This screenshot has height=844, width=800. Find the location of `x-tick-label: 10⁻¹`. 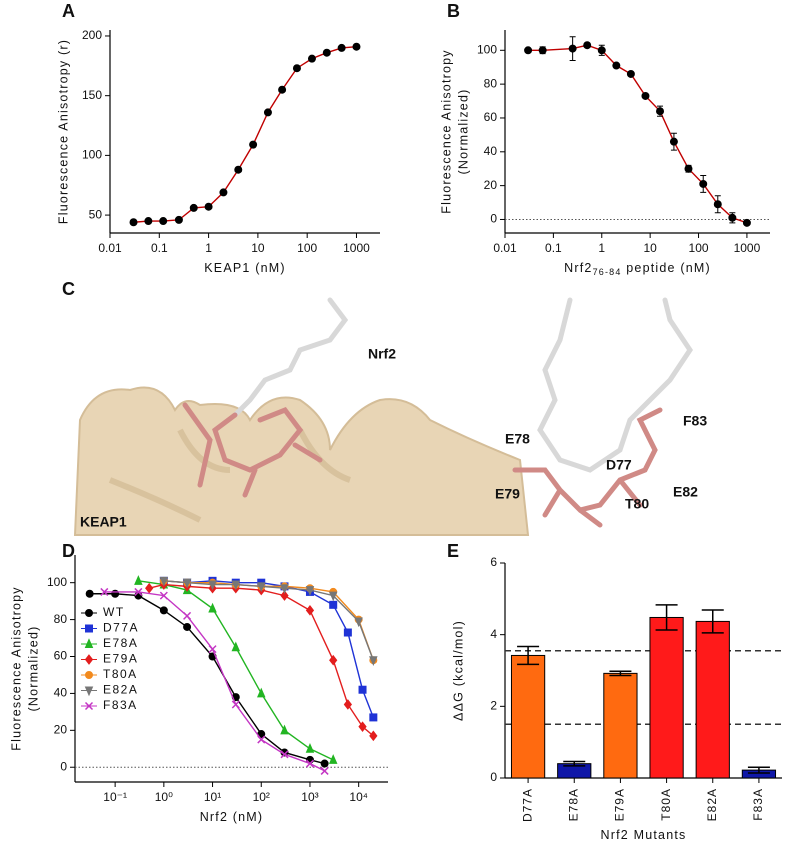

x-tick-label: 10⁻¹ is located at coordinates (115, 797).